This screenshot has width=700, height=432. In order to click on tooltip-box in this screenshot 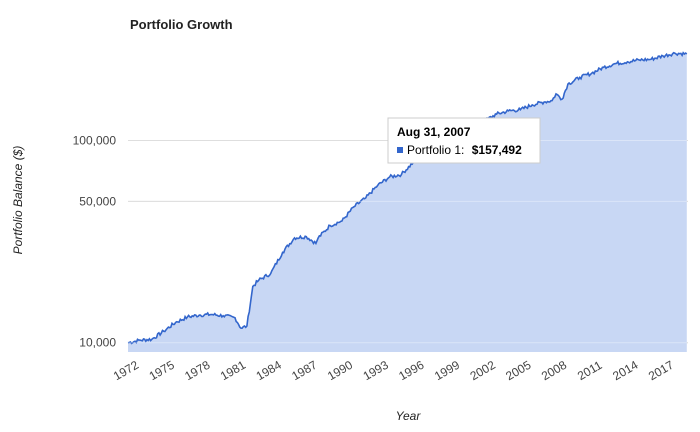, I will do `click(464, 140)`.